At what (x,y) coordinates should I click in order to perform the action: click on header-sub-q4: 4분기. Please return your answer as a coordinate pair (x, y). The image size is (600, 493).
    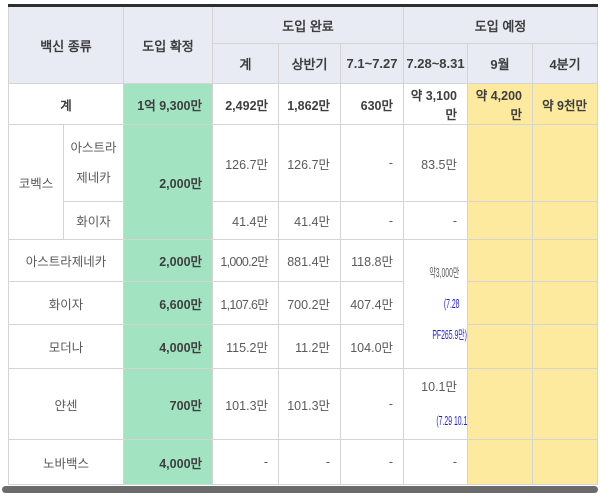
    Looking at the image, I should click on (565, 63).